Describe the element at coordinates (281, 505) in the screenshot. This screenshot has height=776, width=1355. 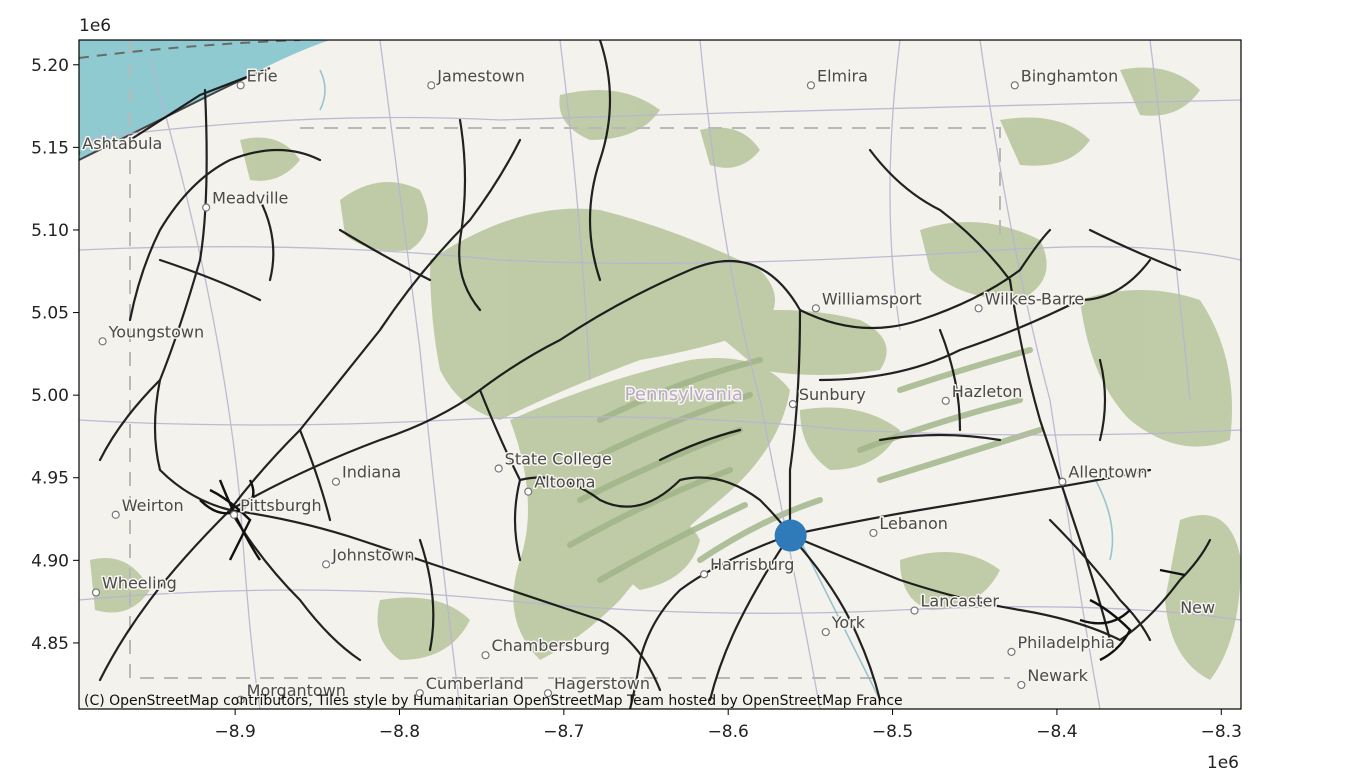
I see `city-label: Pittsburgh` at that location.